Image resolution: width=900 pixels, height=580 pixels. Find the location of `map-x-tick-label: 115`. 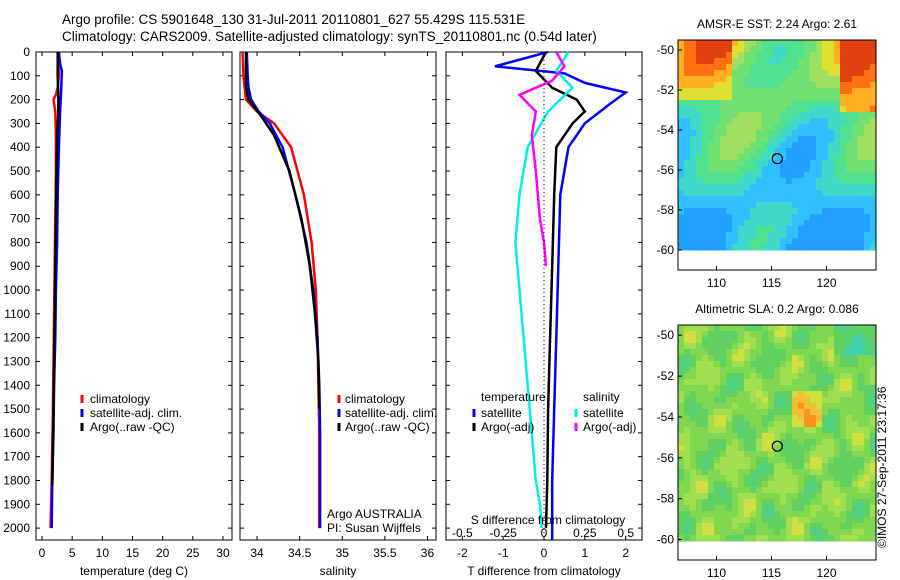

map-x-tick-label: 115 is located at coordinates (771, 283).